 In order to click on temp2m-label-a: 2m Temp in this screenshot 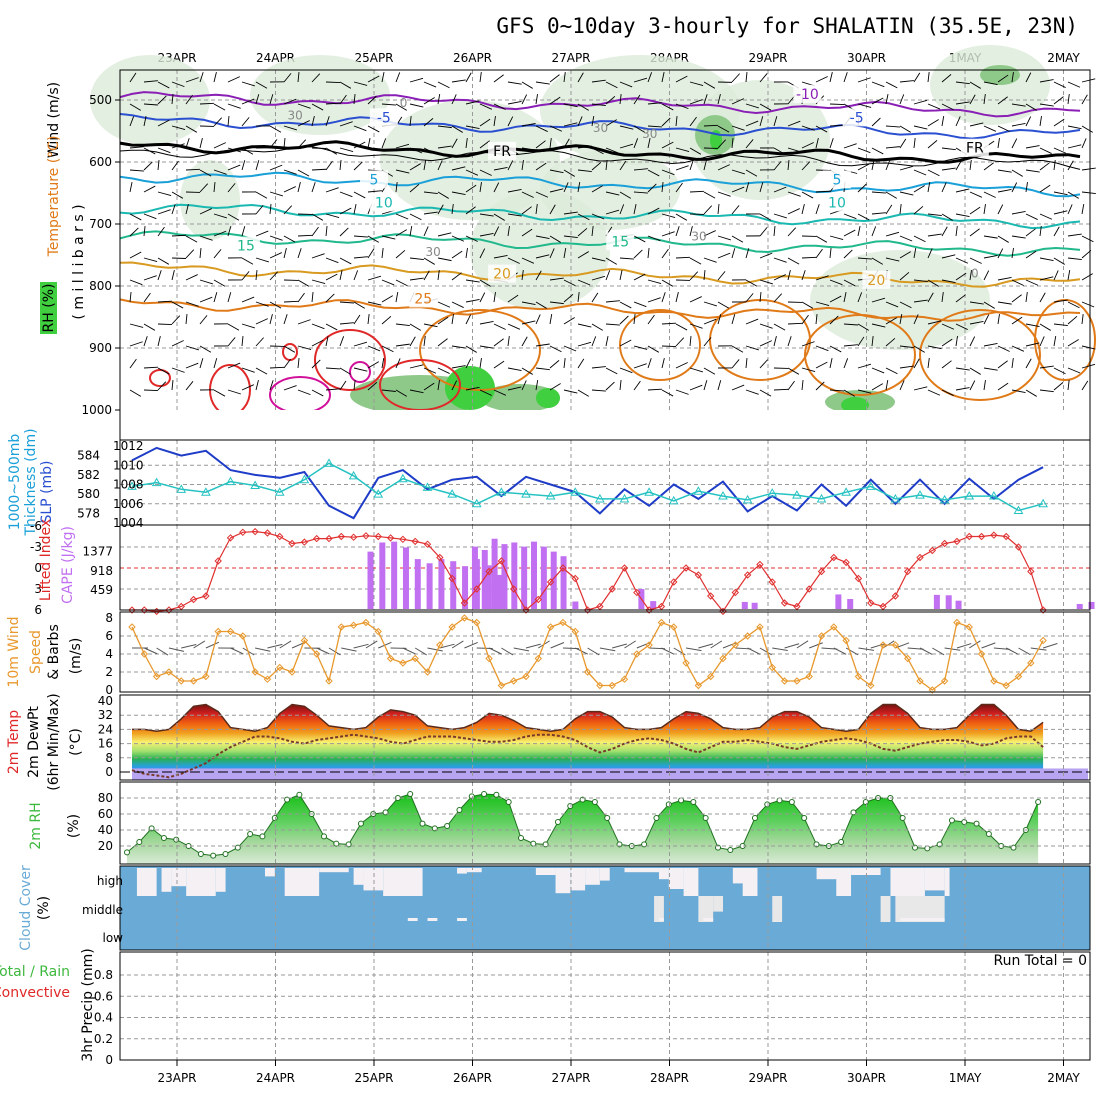, I will do `click(14, 742)`.